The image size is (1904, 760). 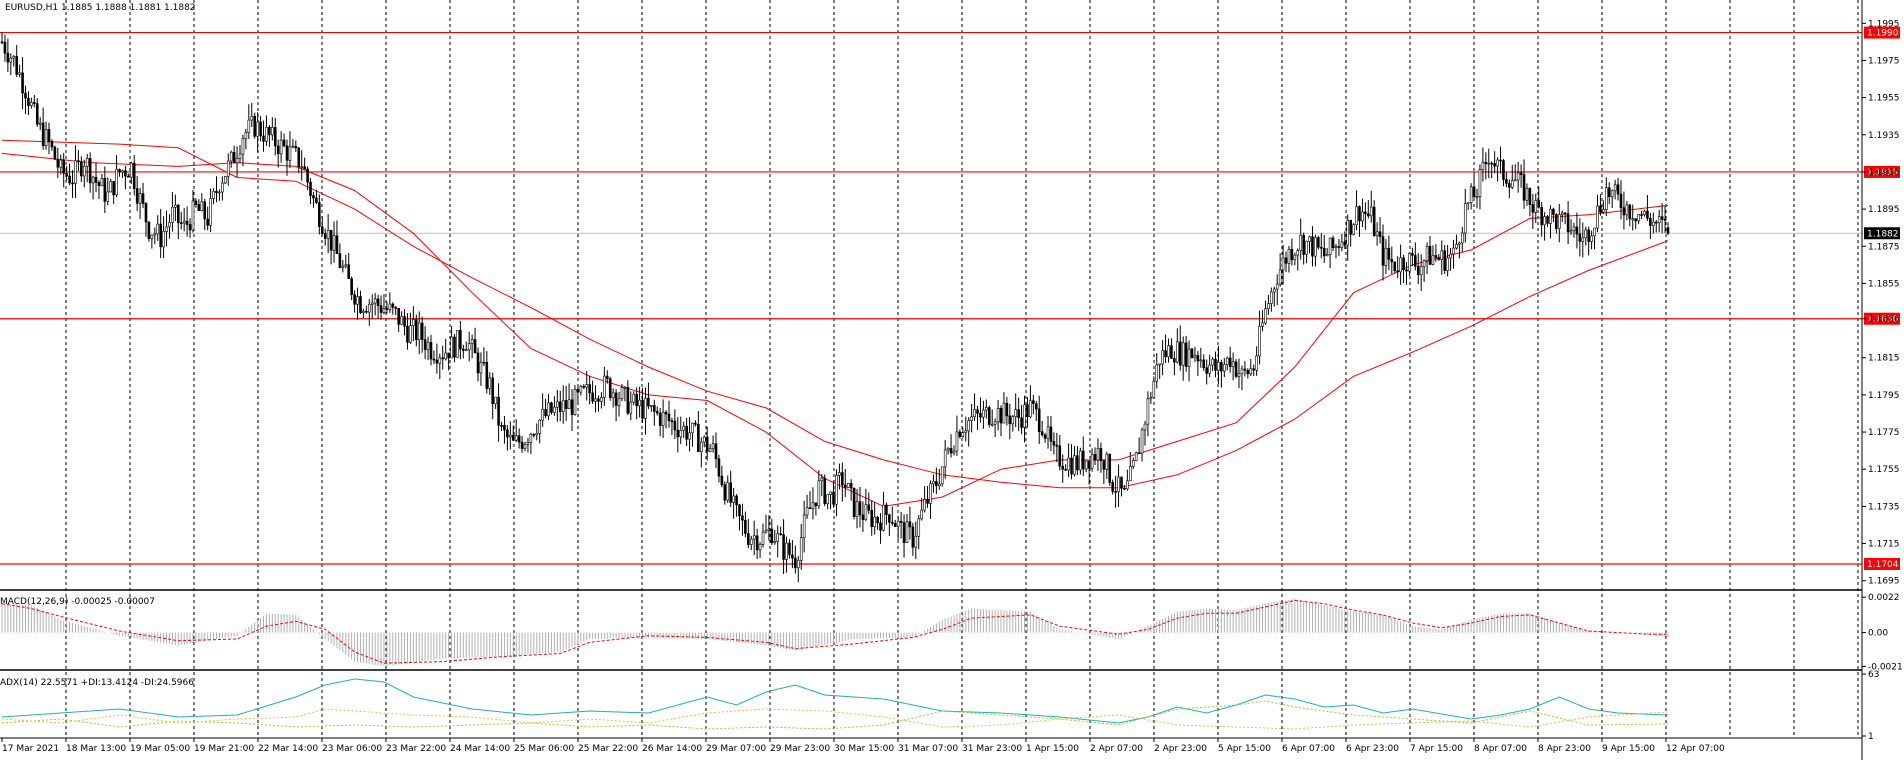 I want to click on adx-axis-label: 63, so click(x=1873, y=675).